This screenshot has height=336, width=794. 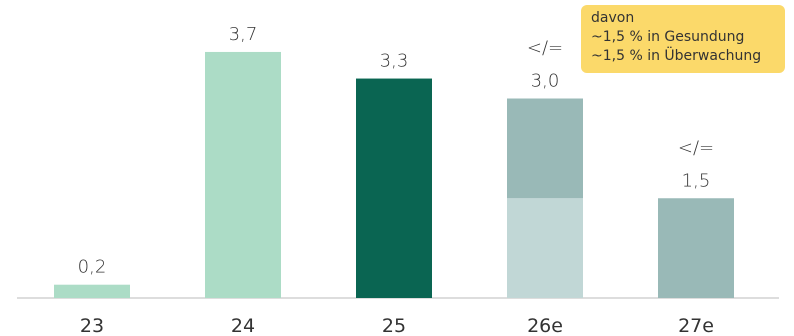 I want to click on x-tick-label: 27e, so click(x=696, y=325).